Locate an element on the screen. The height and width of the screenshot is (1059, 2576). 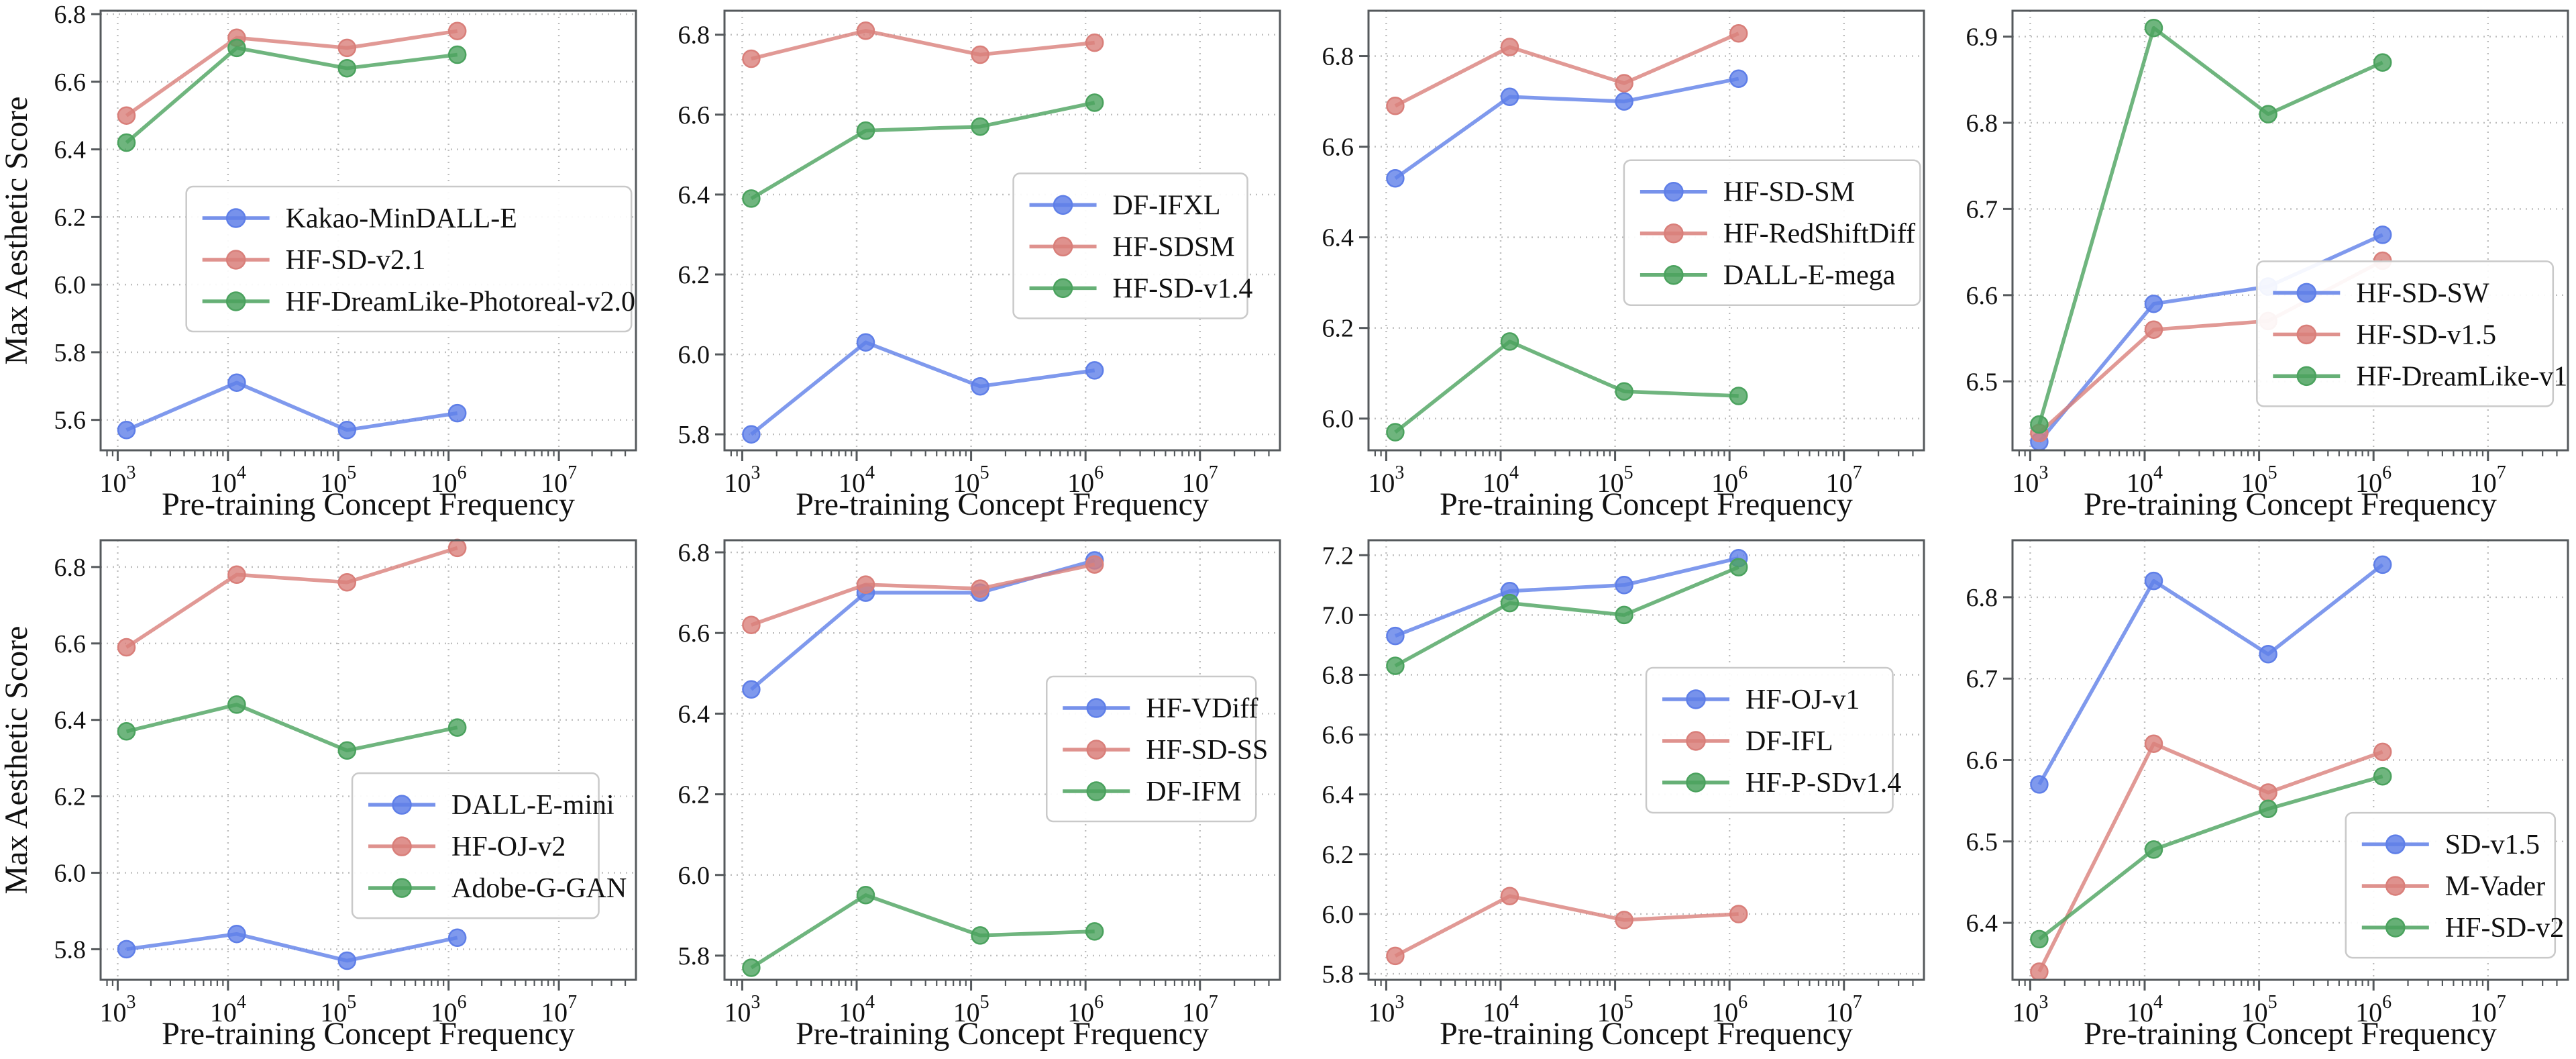
legend-label: HF-VDiff is located at coordinates (1202, 708).